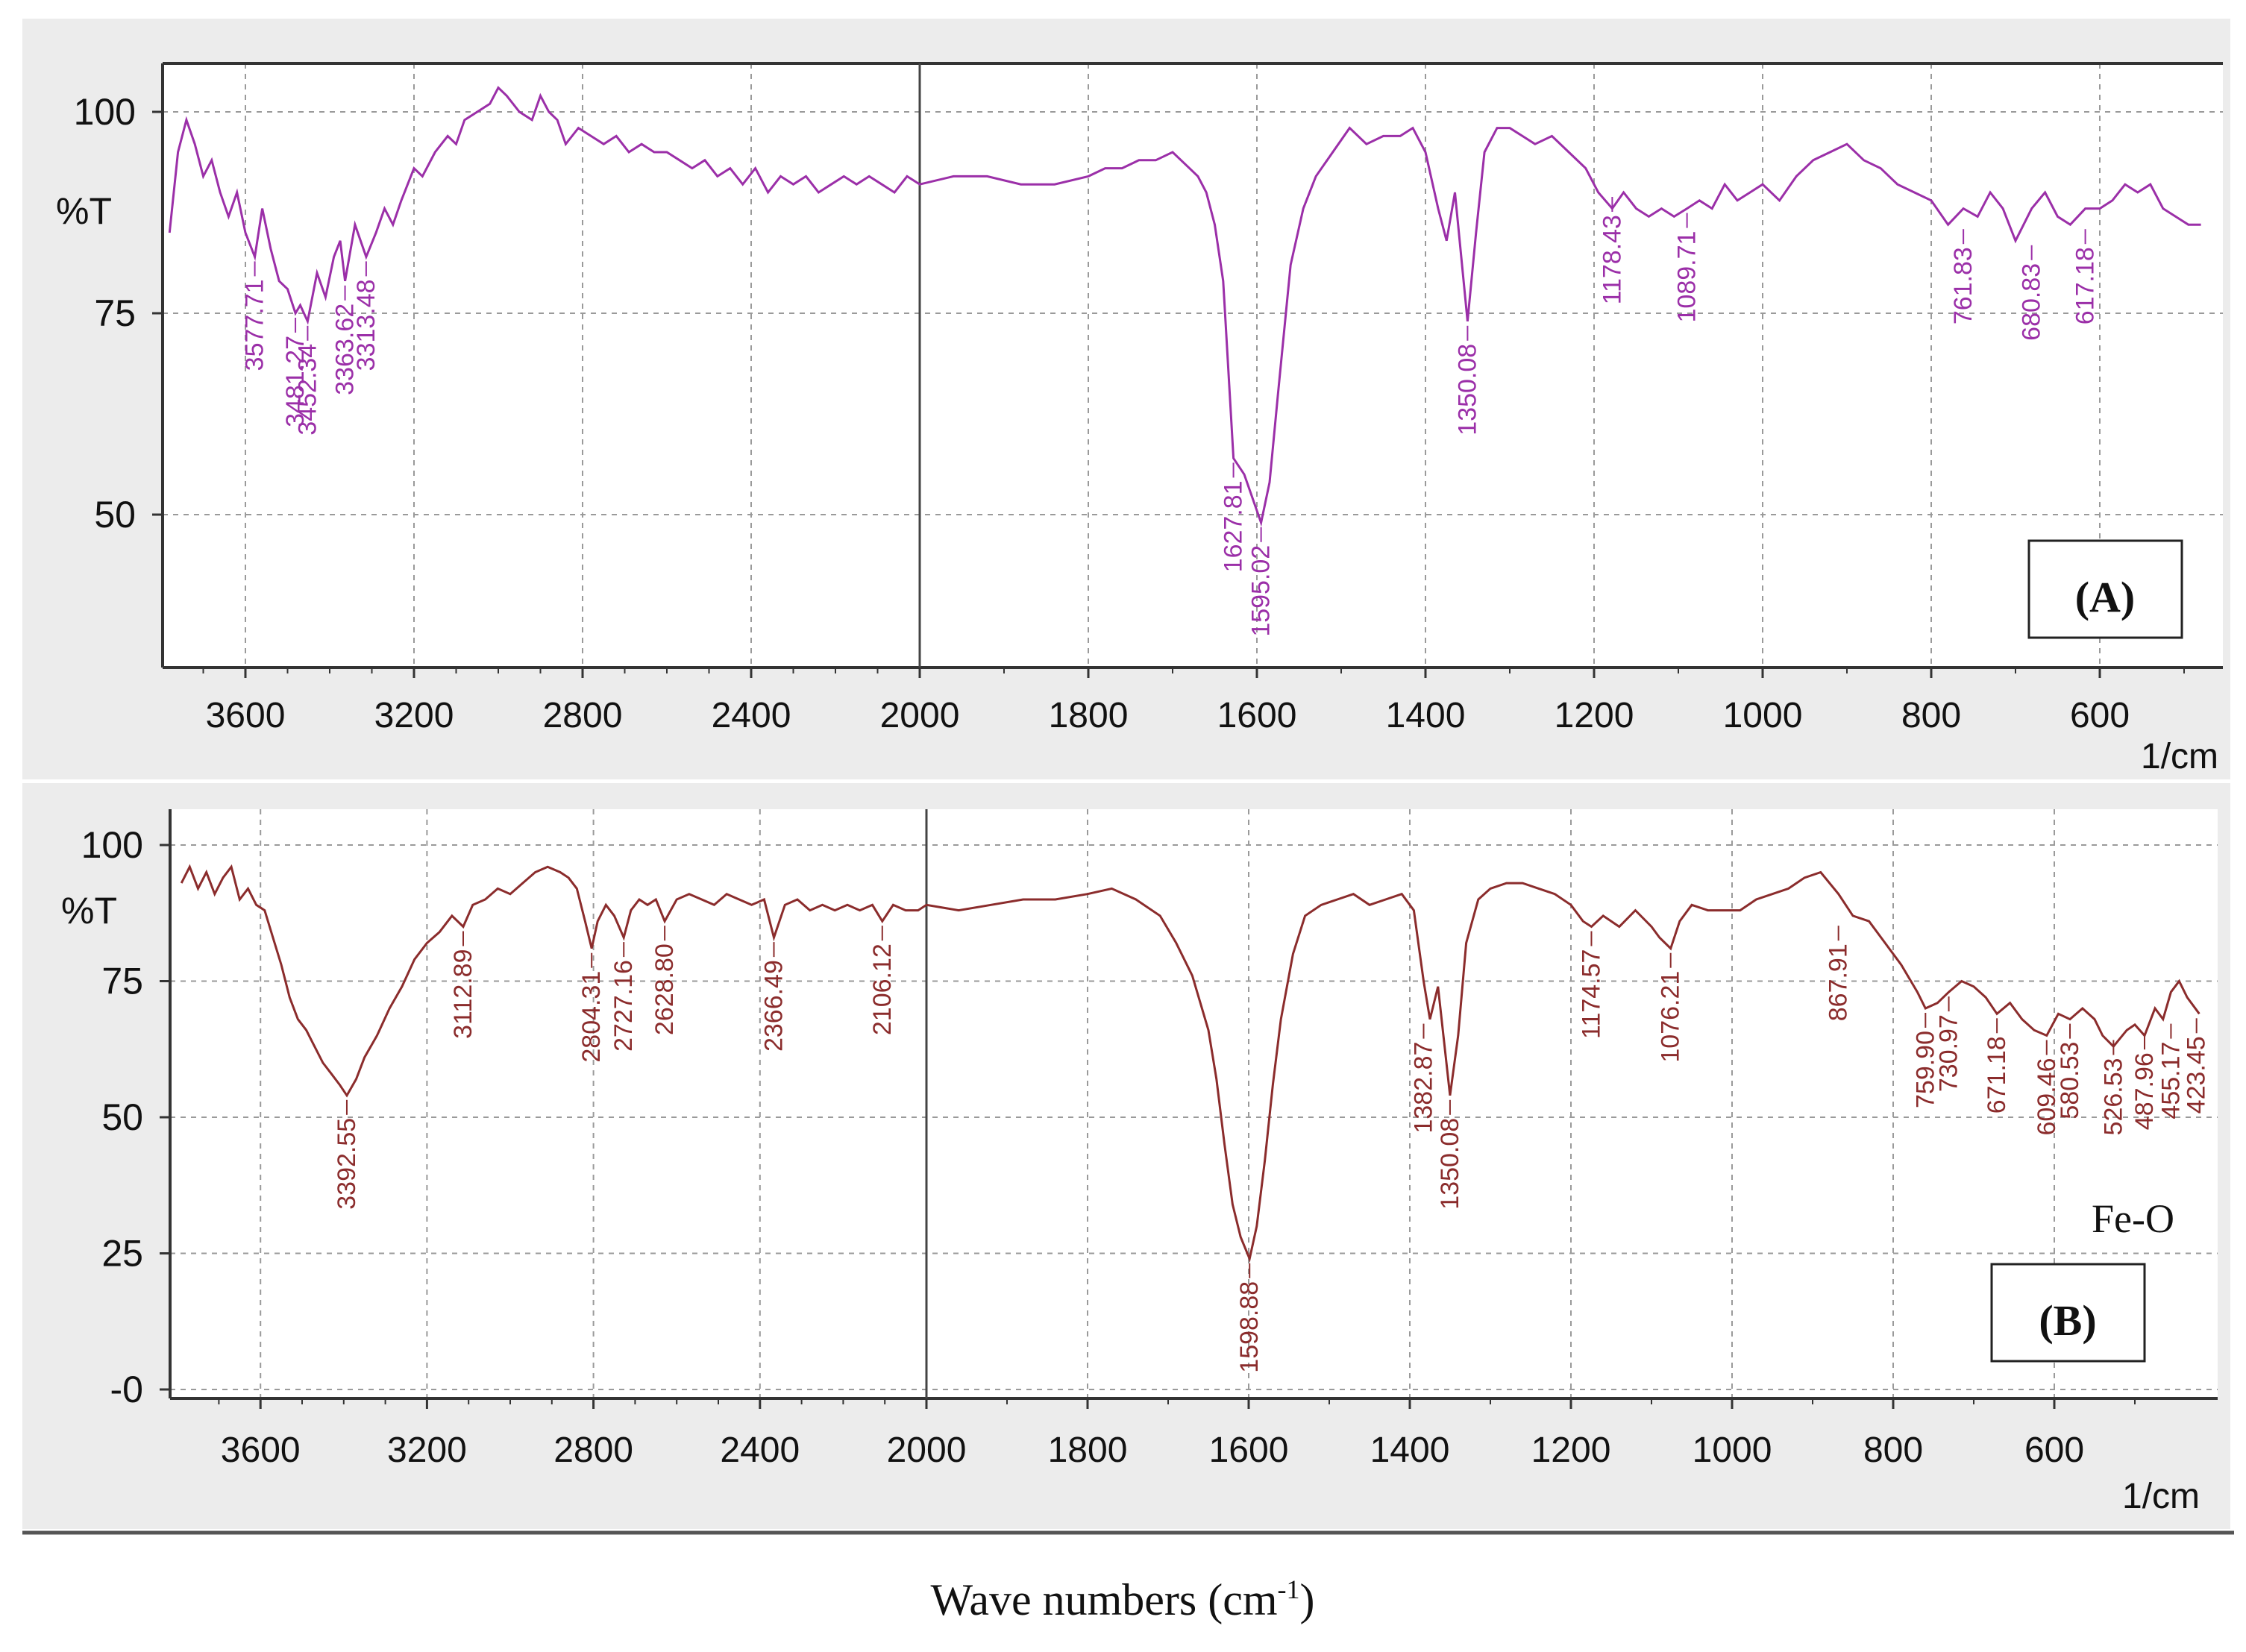 This screenshot has width=2246, height=1652. Describe the element at coordinates (126, 1389) in the screenshot. I see `y-tick-label: -0` at that location.